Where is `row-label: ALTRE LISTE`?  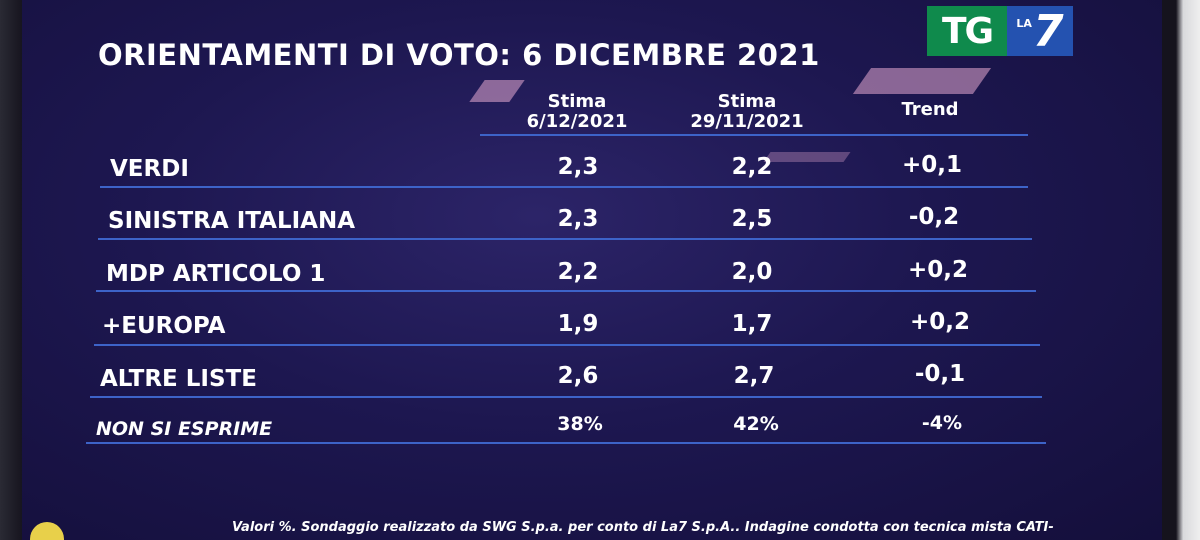 row-label: ALTRE LISTE is located at coordinates (178, 379).